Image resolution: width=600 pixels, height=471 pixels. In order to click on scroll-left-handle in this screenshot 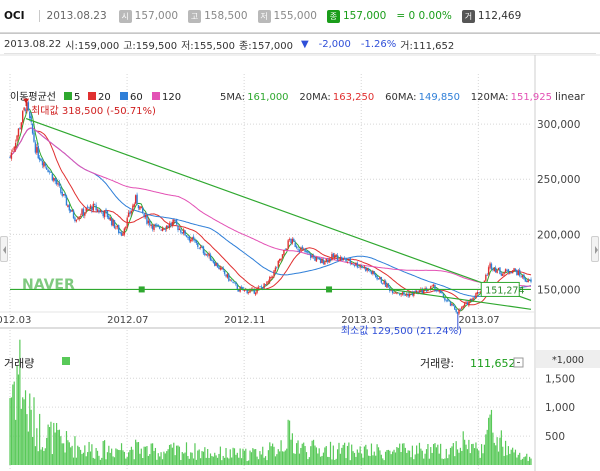, I will do `click(4, 249)`.